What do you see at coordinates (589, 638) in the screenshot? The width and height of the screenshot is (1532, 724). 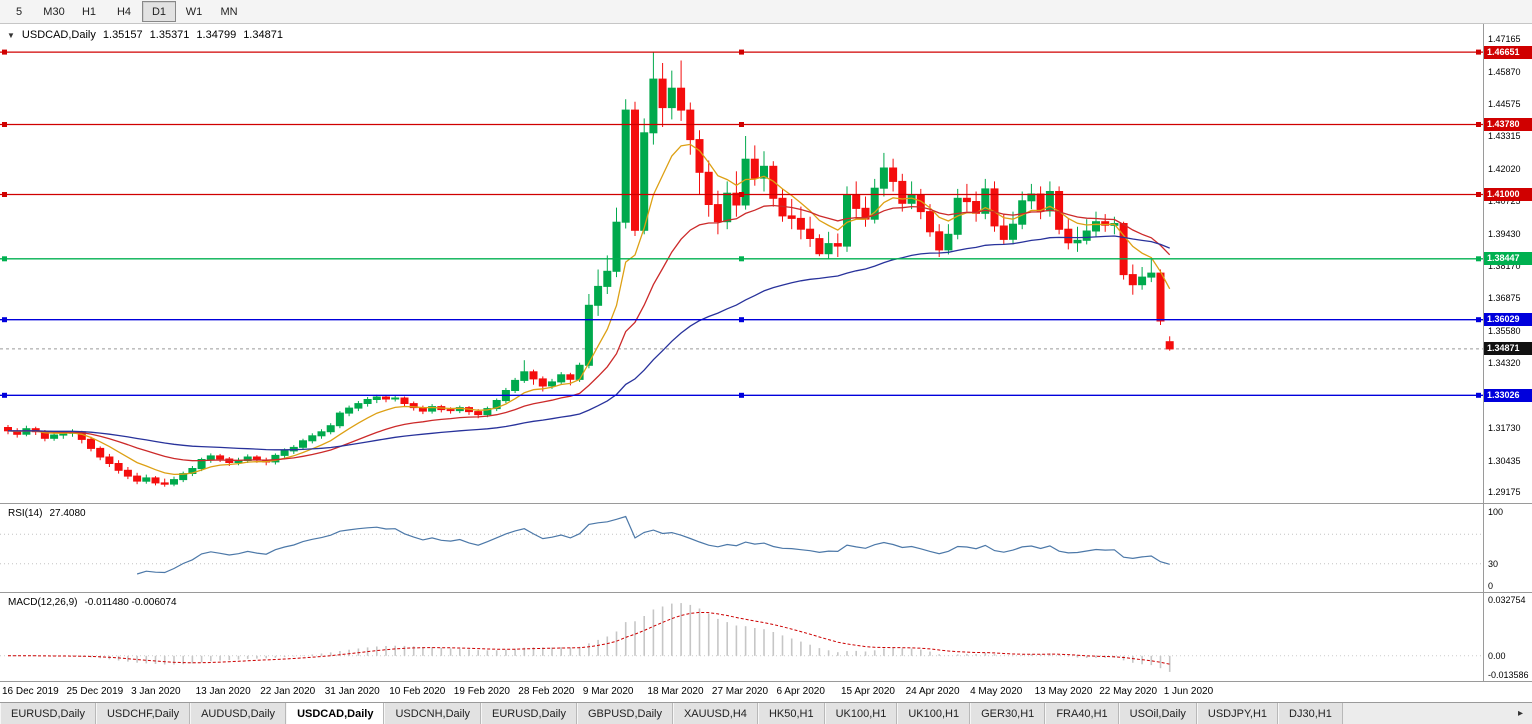 I see `macd-signal-line` at bounding box center [589, 638].